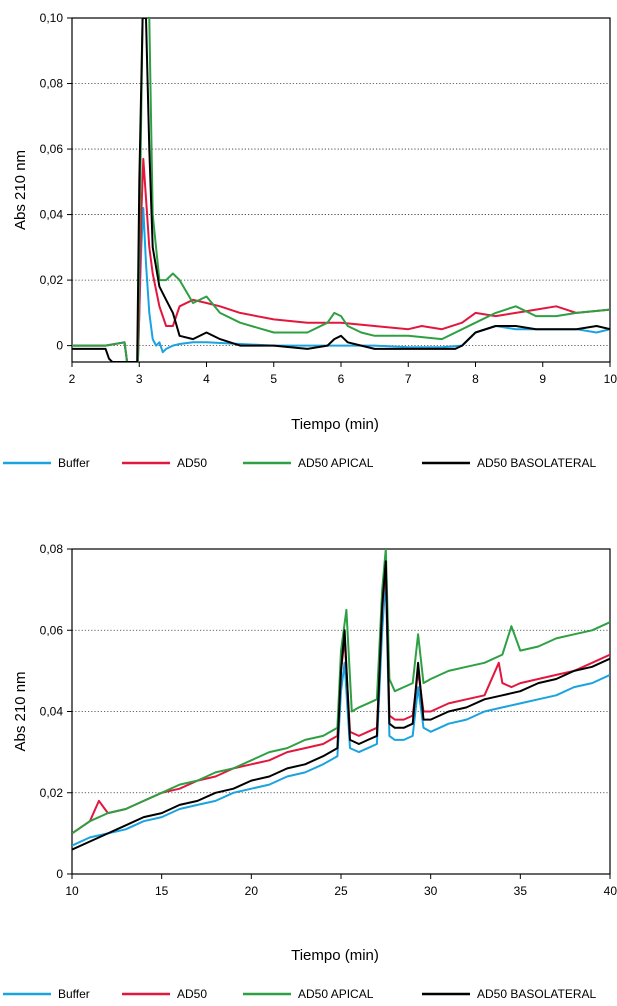 The height and width of the screenshot is (1006, 617). Describe the element at coordinates (206, 379) in the screenshot. I see `x-tick-label: 4` at that location.